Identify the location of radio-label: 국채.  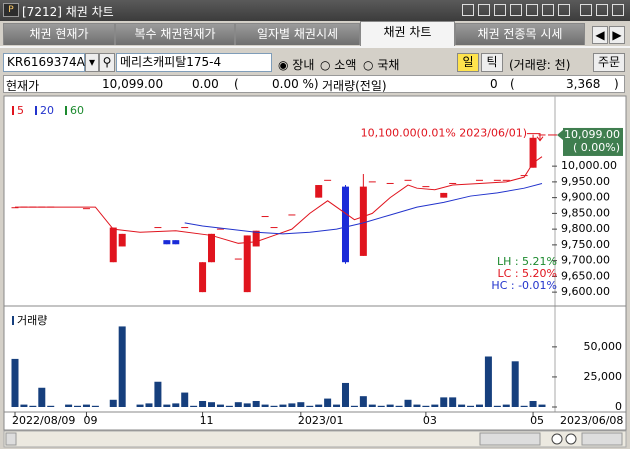
(388, 65).